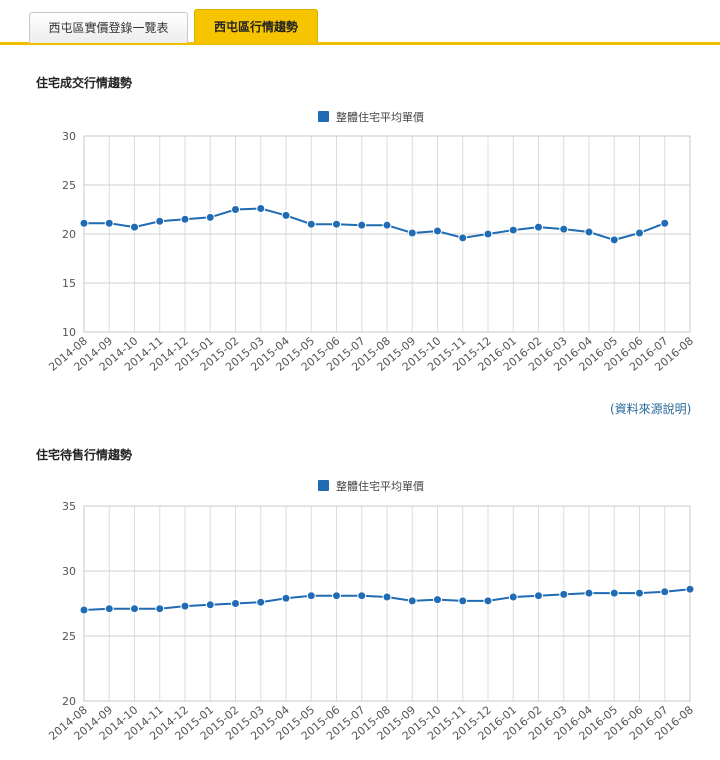 The height and width of the screenshot is (760, 720). Describe the element at coordinates (651, 409) in the screenshot. I see `data-source-link: (資料來源說明)` at that location.